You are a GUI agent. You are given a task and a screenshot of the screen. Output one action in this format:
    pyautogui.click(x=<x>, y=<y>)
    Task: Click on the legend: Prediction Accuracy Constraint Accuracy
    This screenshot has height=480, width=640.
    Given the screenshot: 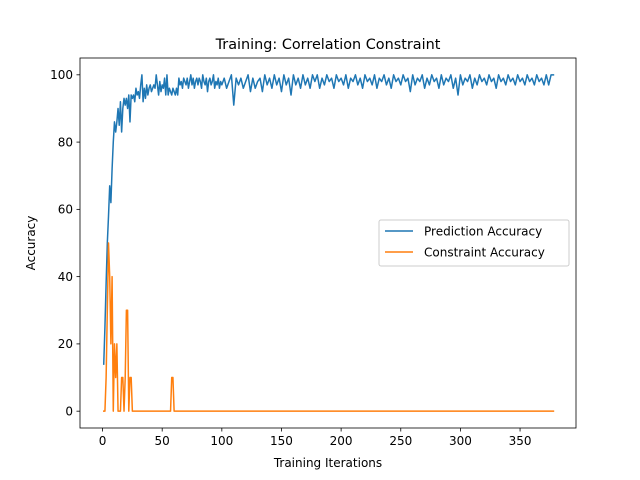 What is the action you would take?
    pyautogui.click(x=474, y=243)
    